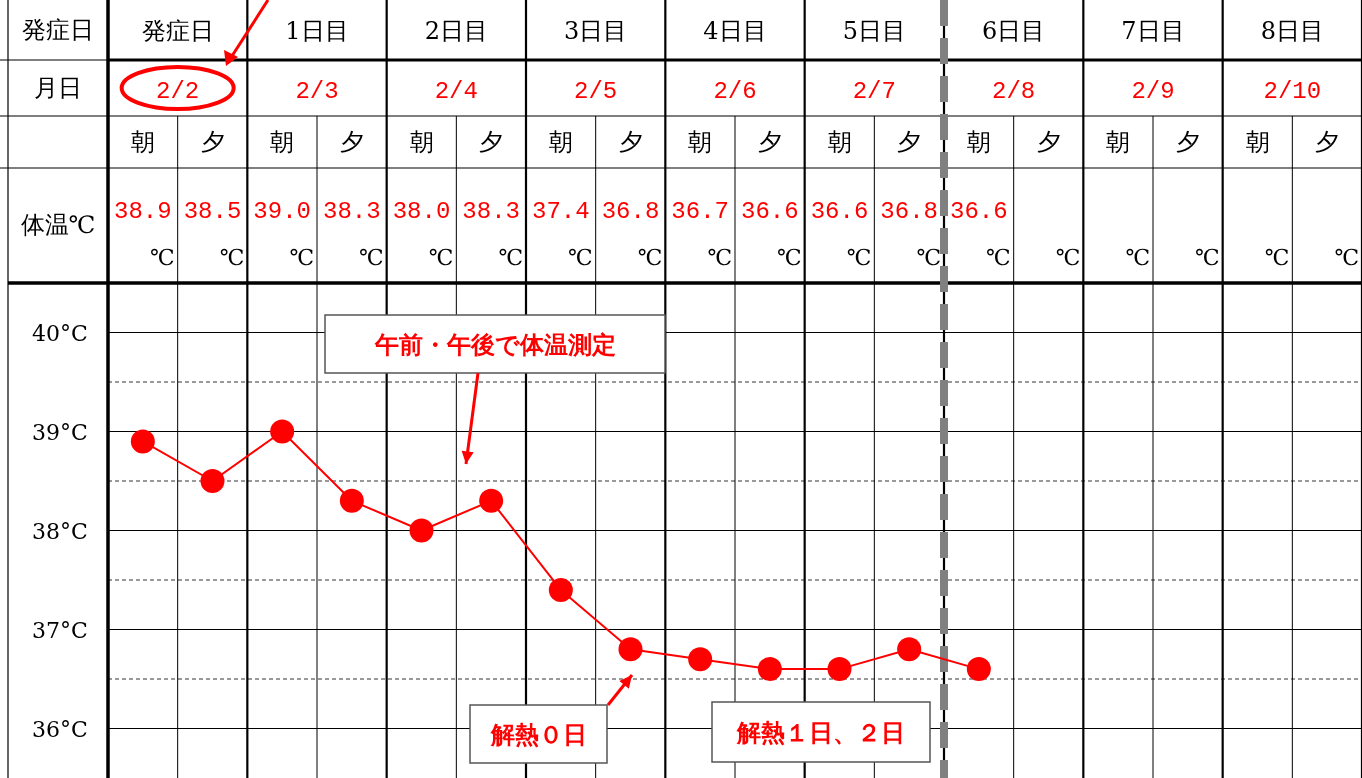 The width and height of the screenshot is (1362, 778). Describe the element at coordinates (1153, 31) in the screenshot. I see `text: 7日目` at that location.